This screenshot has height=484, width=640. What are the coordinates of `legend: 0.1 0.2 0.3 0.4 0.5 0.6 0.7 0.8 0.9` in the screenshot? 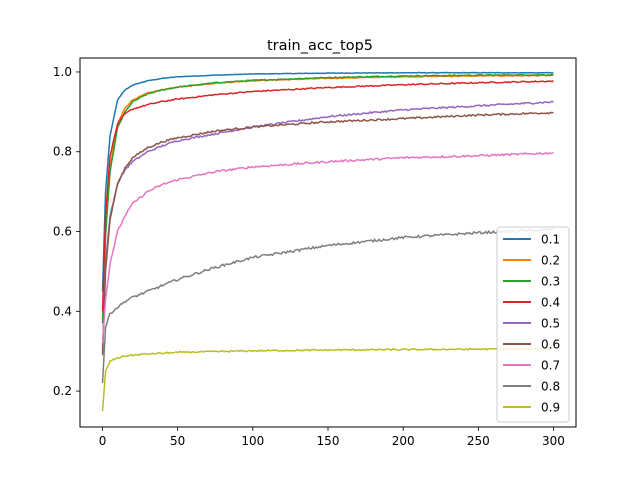 It's located at (533, 324).